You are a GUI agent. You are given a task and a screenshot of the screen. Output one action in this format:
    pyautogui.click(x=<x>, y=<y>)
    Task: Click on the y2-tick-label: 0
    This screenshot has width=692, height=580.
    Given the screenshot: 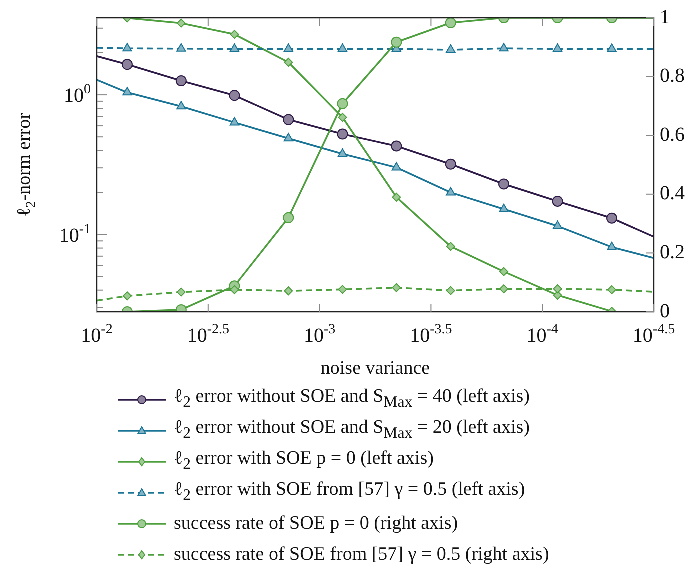 What is the action you would take?
    pyautogui.click(x=665, y=311)
    